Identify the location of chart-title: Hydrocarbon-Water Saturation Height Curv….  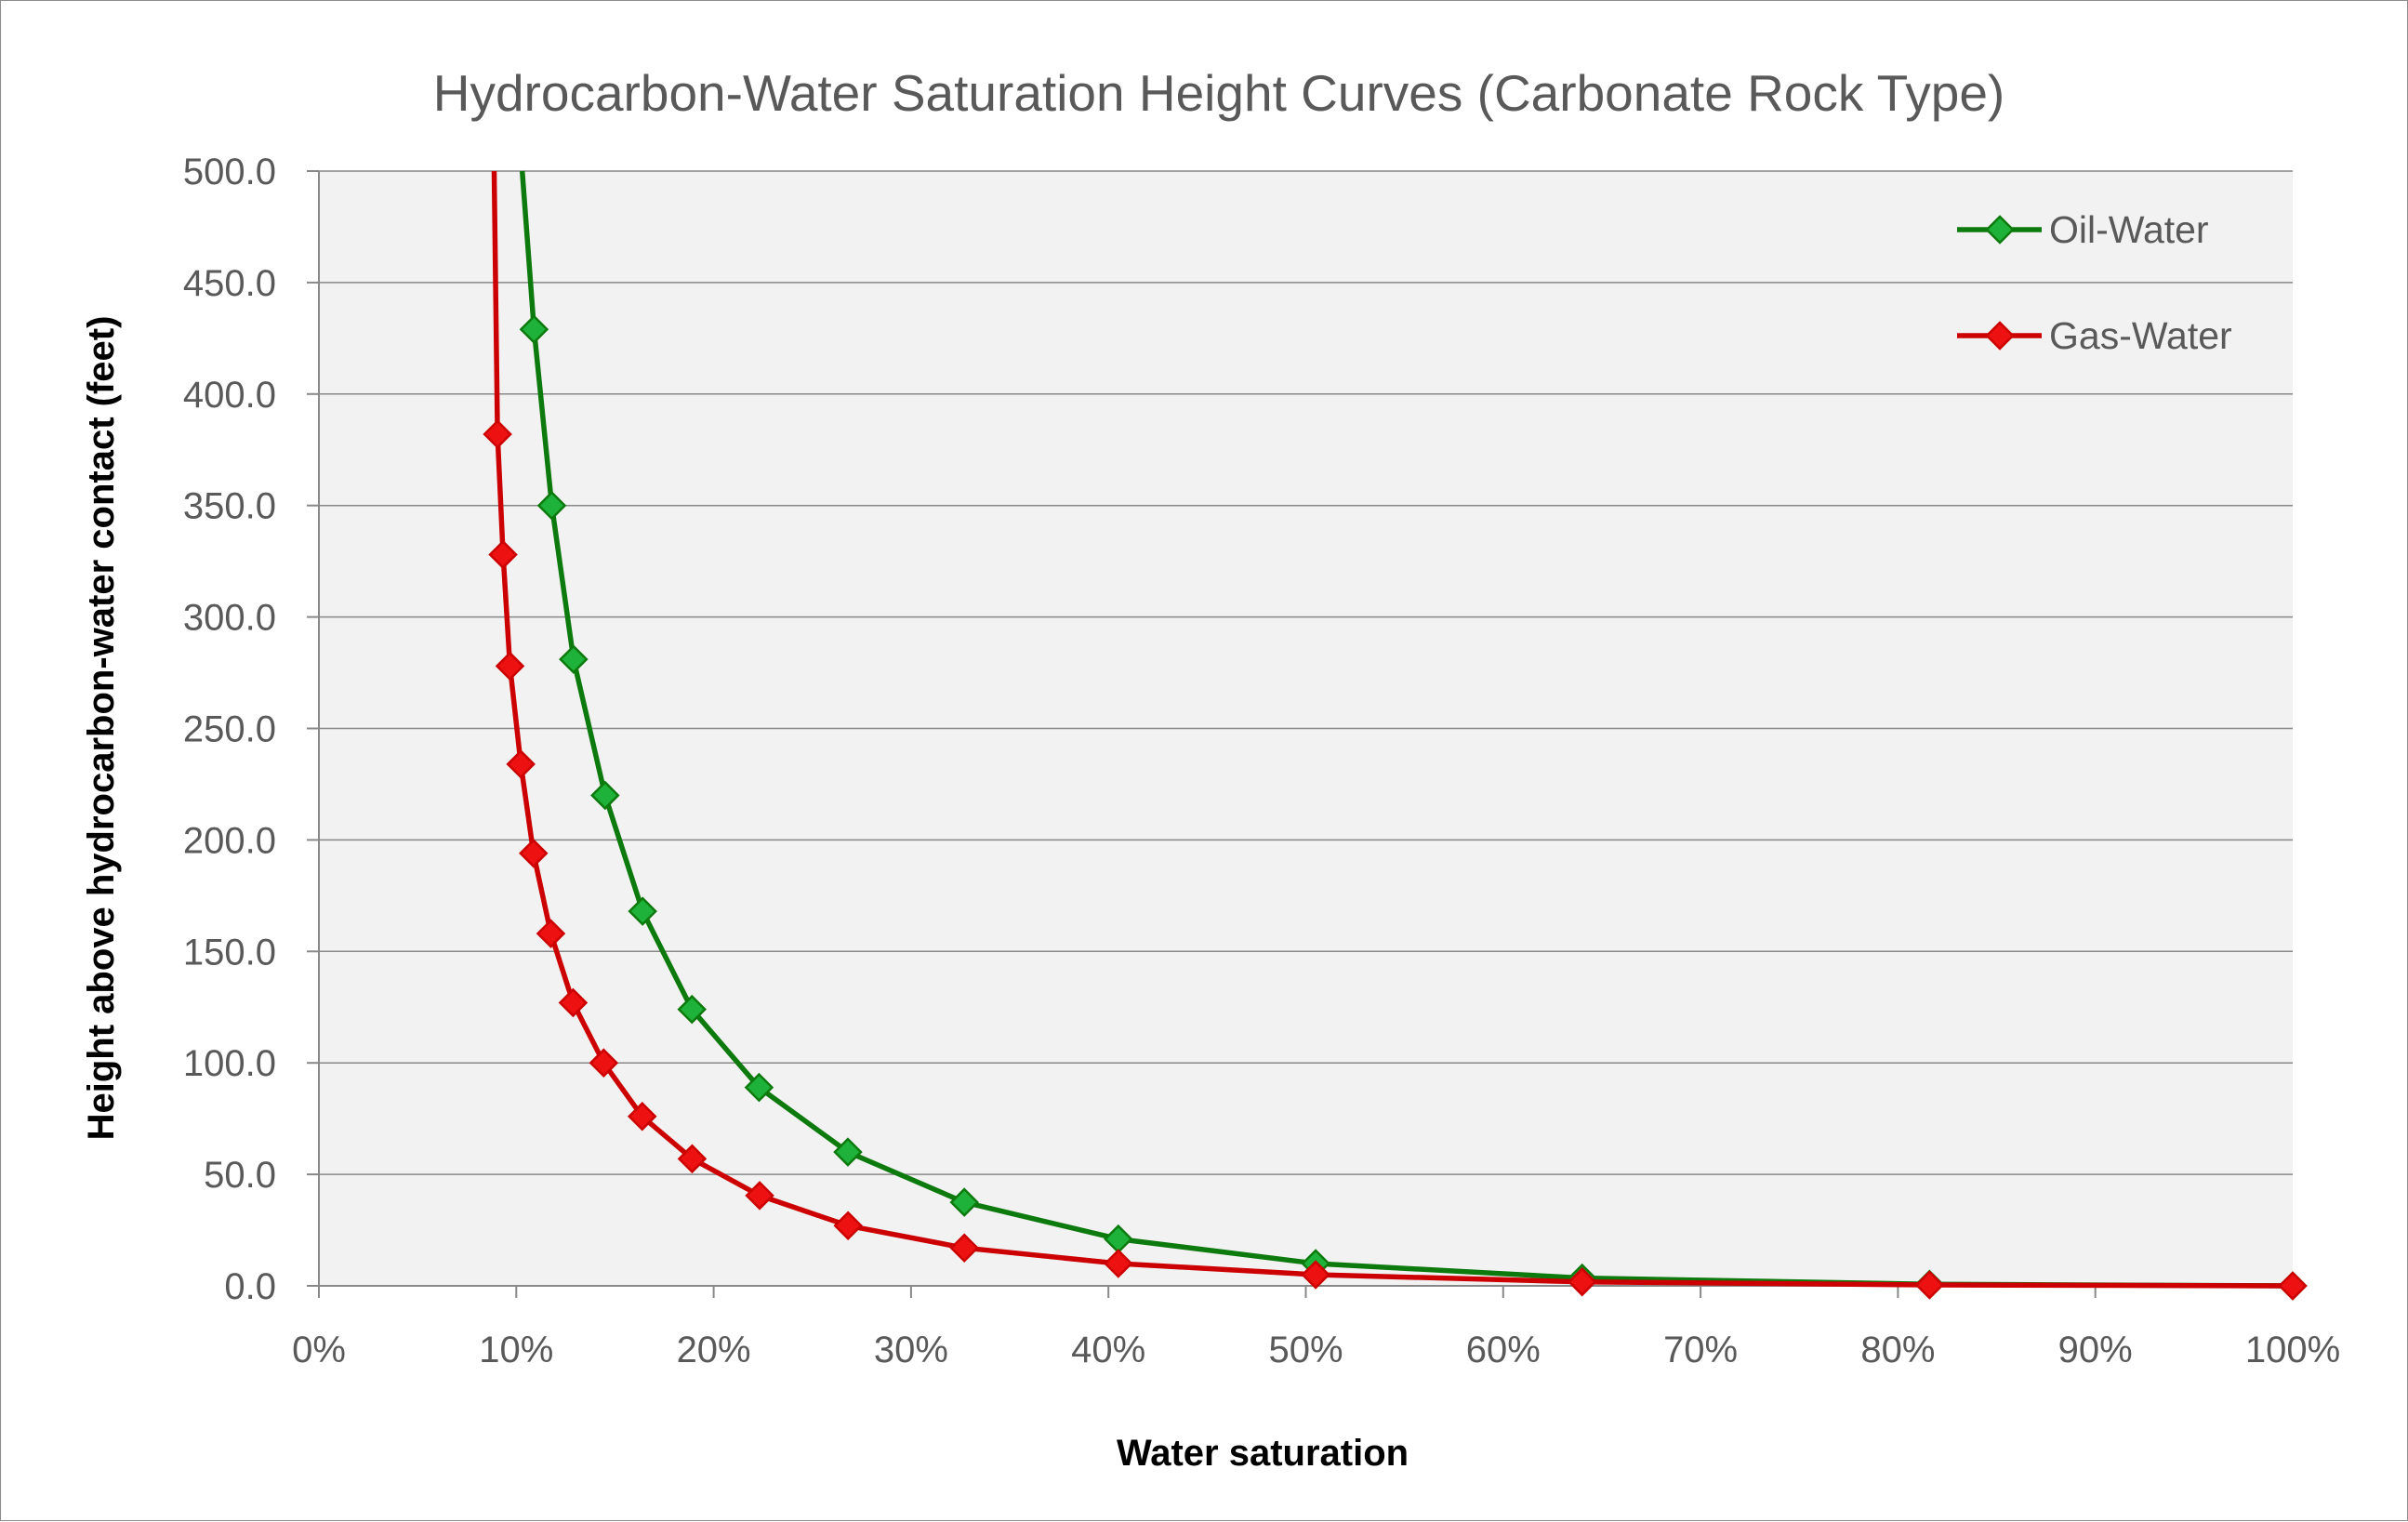
(1218, 93).